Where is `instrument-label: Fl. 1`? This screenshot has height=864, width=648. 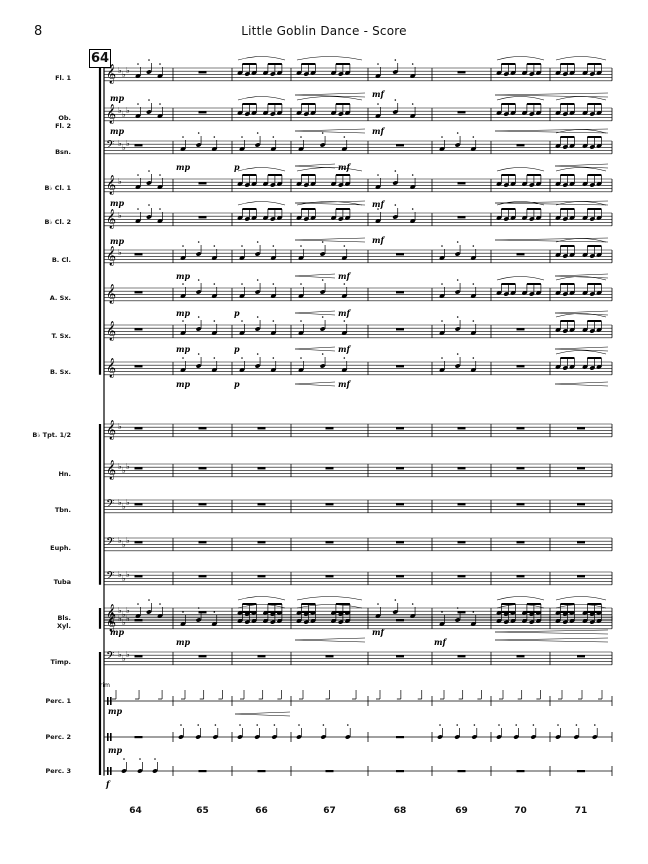
instrument-label: Fl. 1 is located at coordinates (63, 78).